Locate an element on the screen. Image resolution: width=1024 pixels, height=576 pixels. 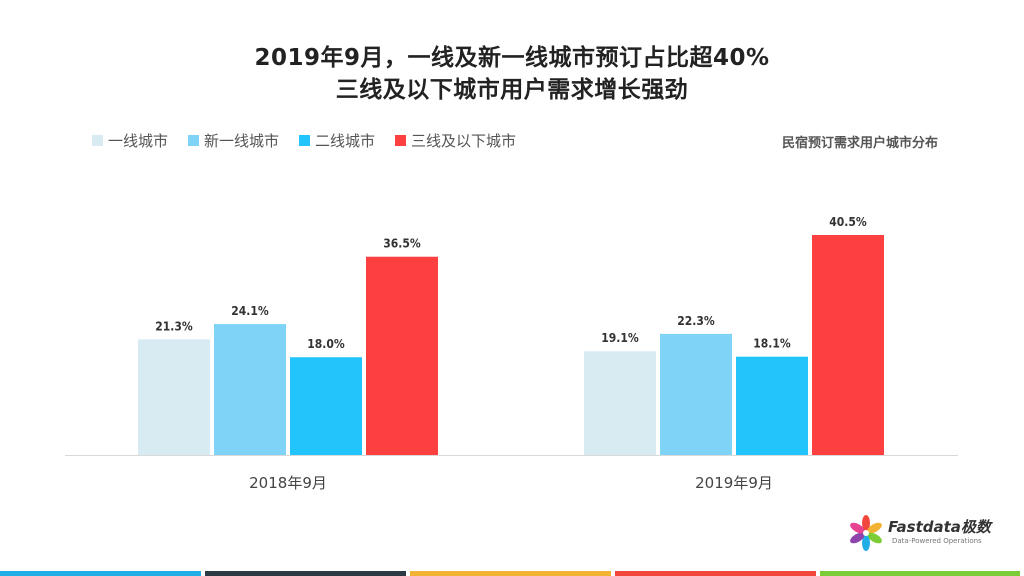
data-label-series3-cat0: 36.5% is located at coordinates (402, 244).